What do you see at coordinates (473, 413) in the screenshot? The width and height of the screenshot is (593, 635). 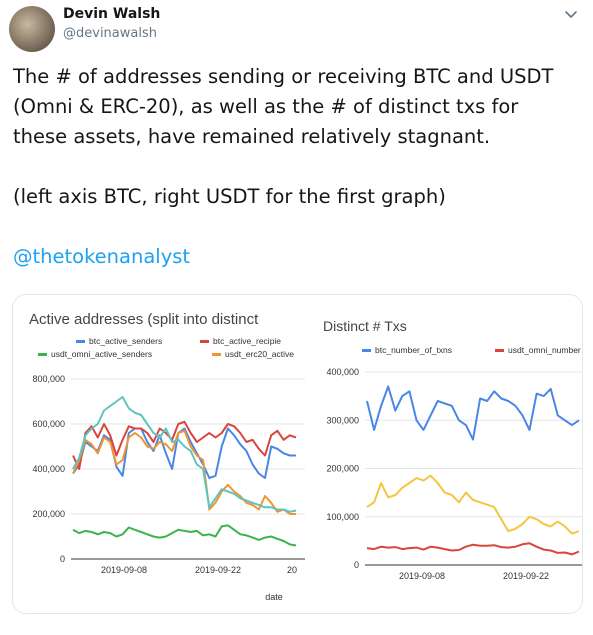 I see `series-line-btc_number_of_txns` at bounding box center [473, 413].